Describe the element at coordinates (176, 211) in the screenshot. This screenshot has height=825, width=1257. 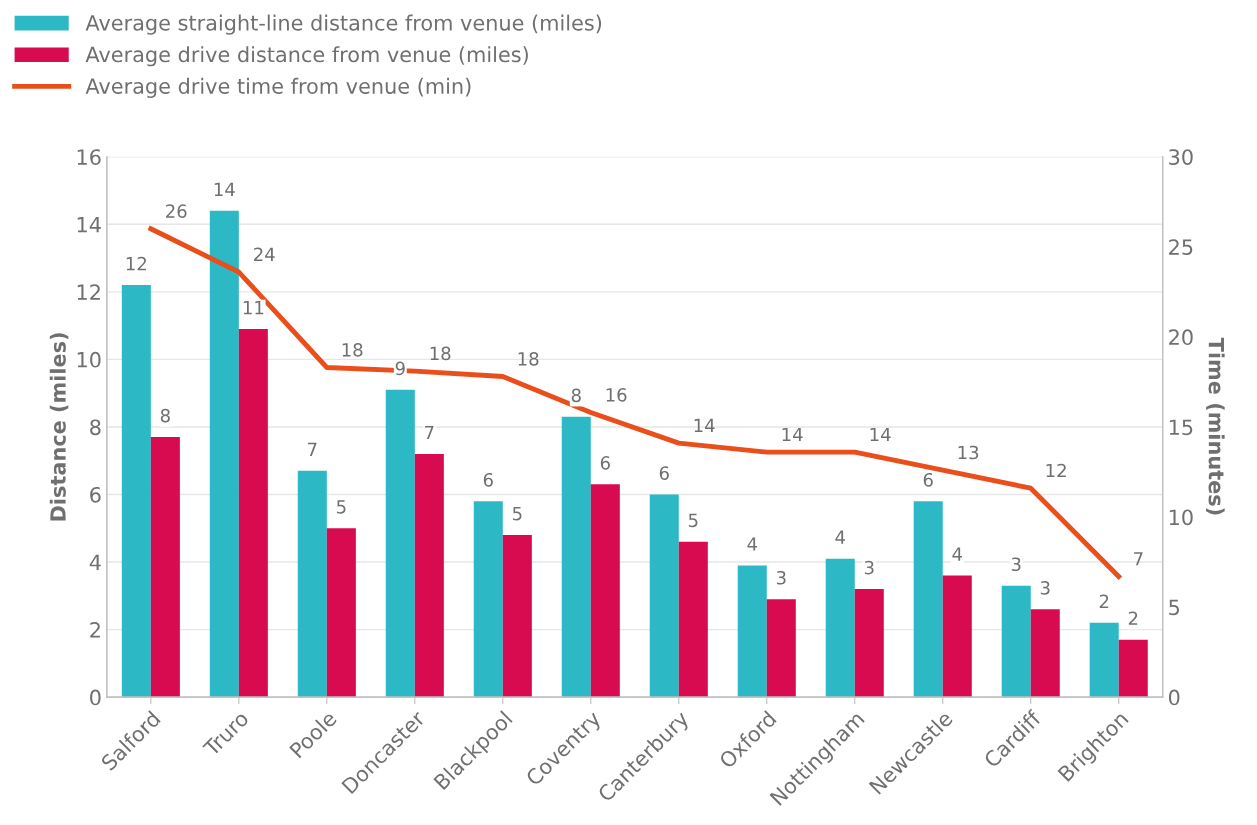
I see `data-label: 26` at that location.